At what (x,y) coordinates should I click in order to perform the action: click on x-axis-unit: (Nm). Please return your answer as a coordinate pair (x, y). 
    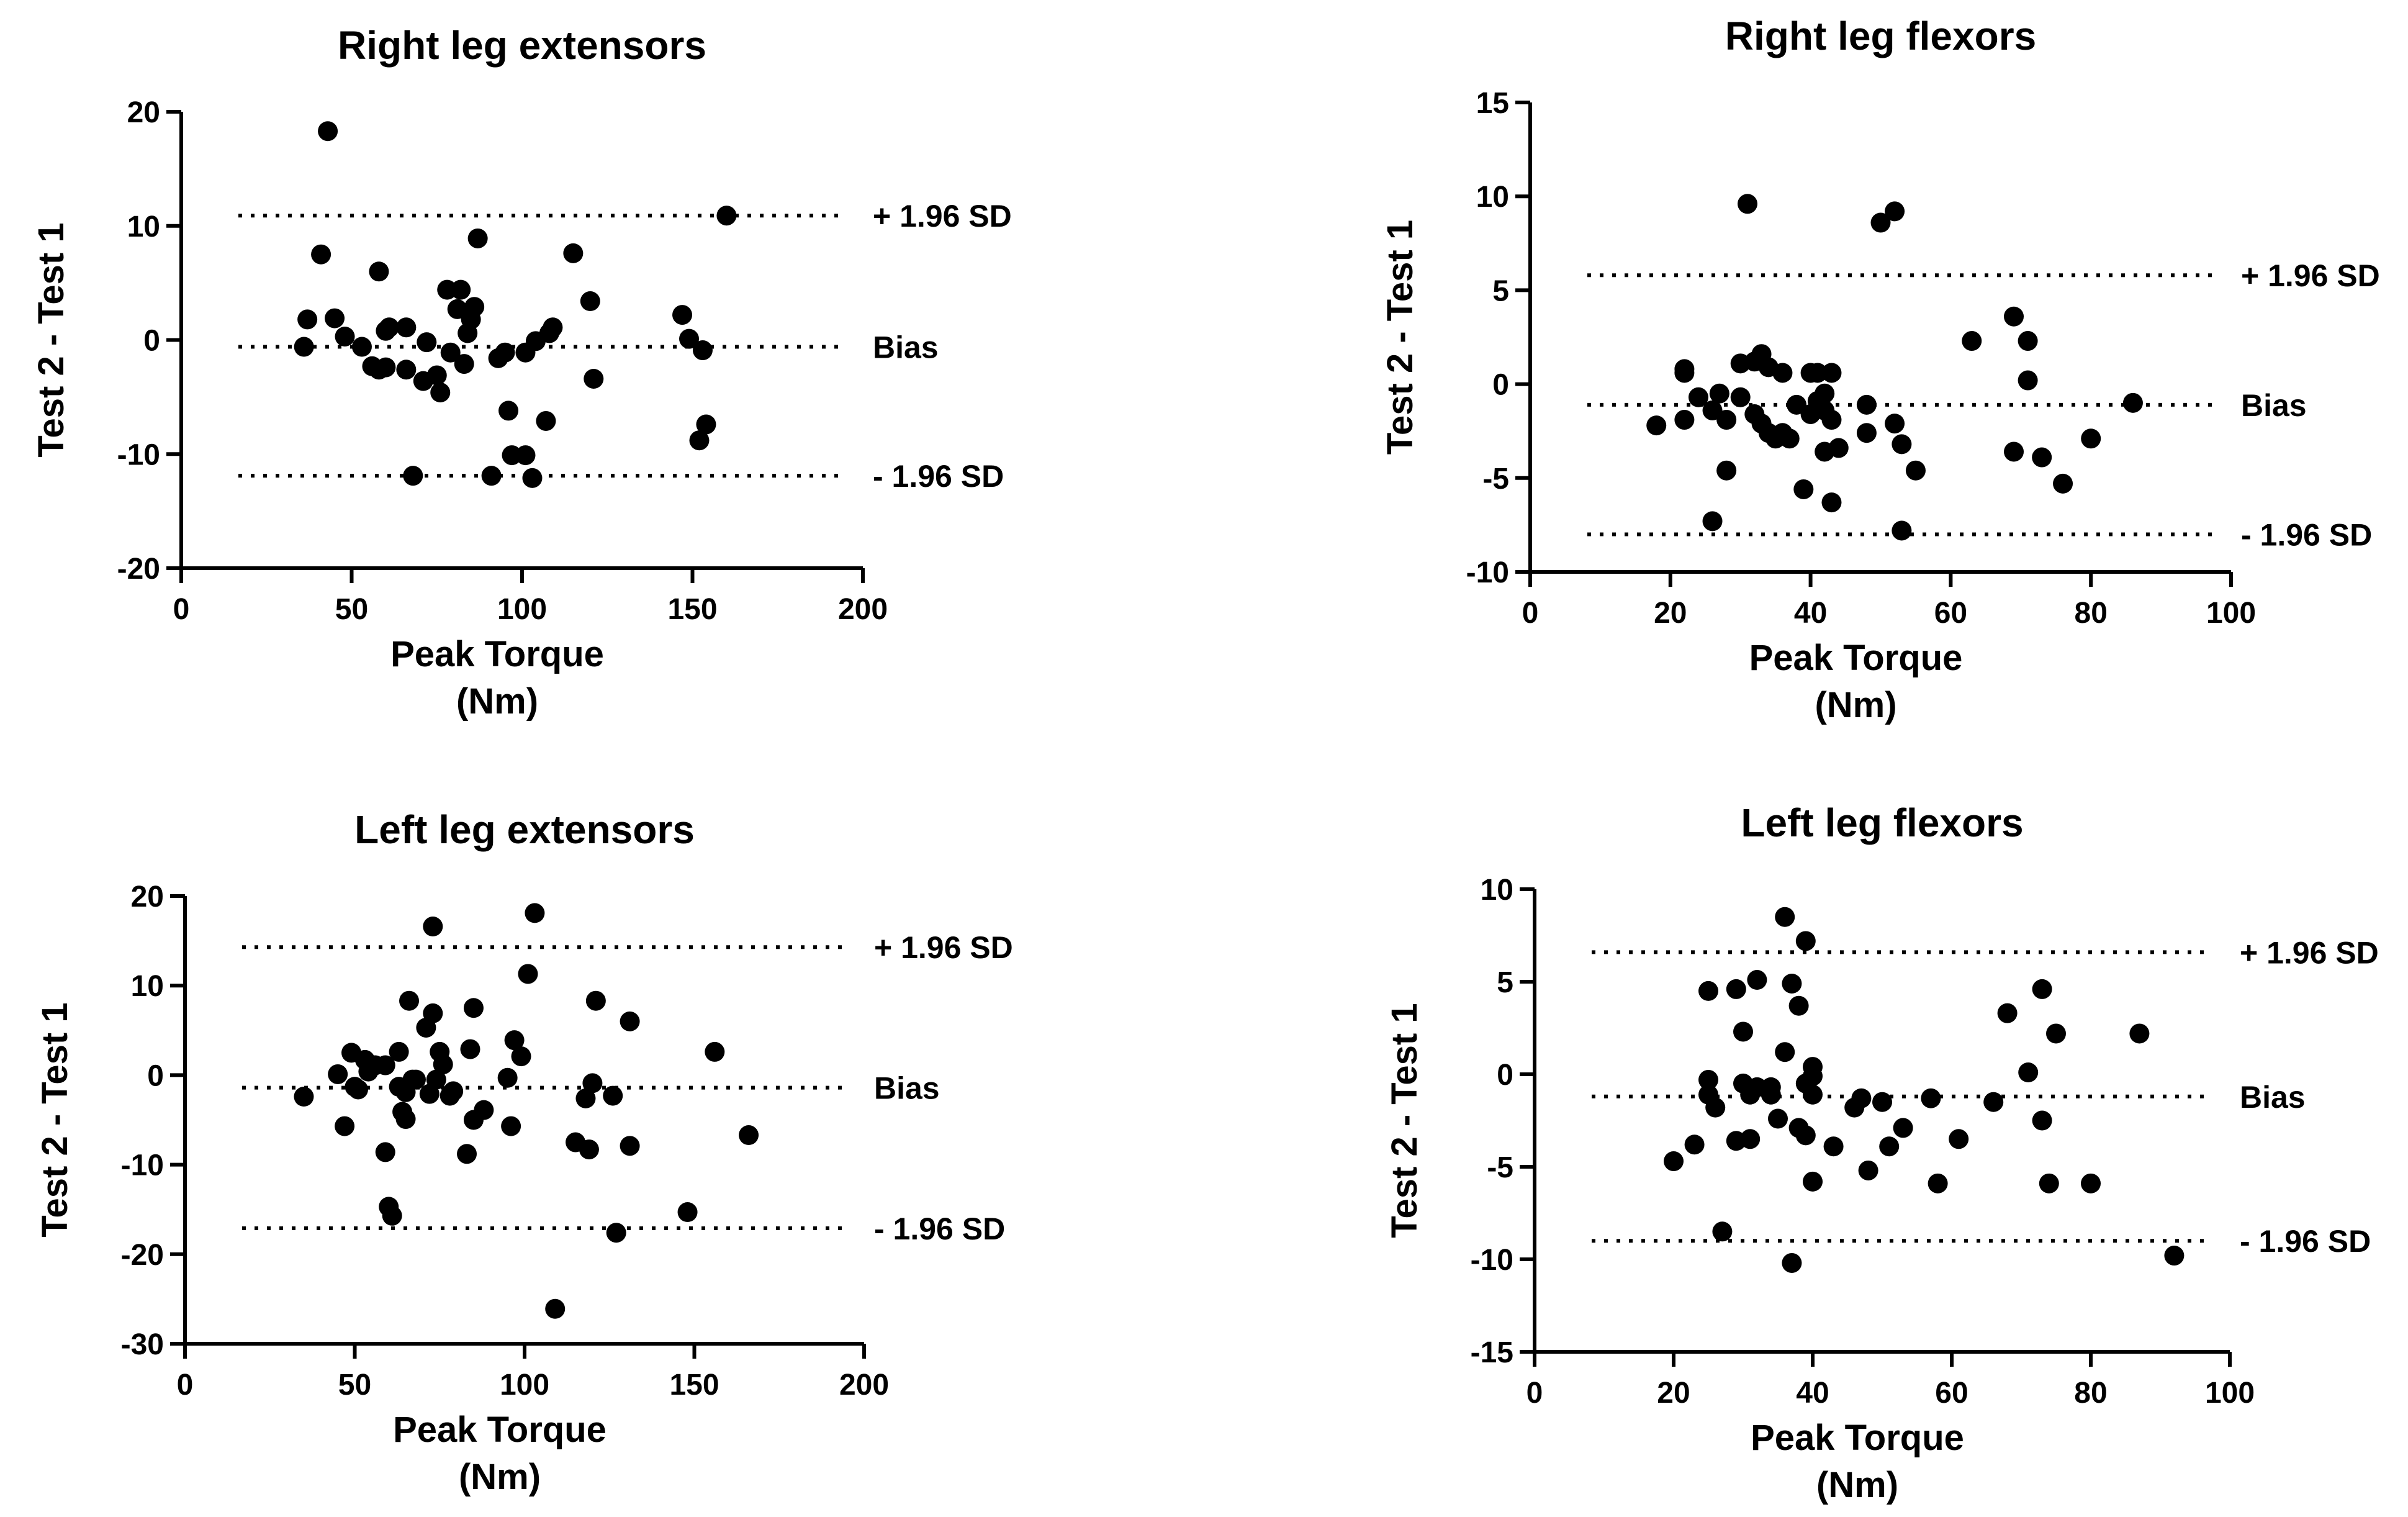
    Looking at the image, I should click on (500, 1477).